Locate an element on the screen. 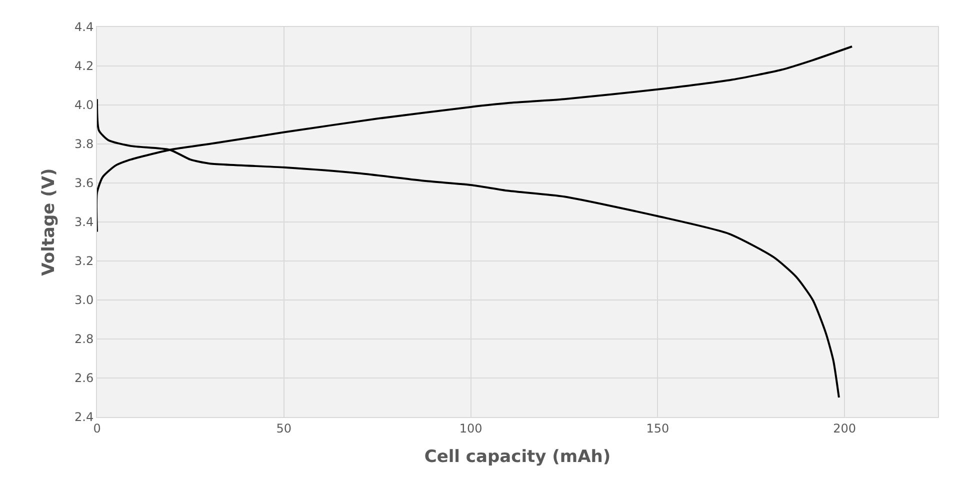 This screenshot has height=491, width=973. y-tick-label: 2.4 is located at coordinates (84, 417).